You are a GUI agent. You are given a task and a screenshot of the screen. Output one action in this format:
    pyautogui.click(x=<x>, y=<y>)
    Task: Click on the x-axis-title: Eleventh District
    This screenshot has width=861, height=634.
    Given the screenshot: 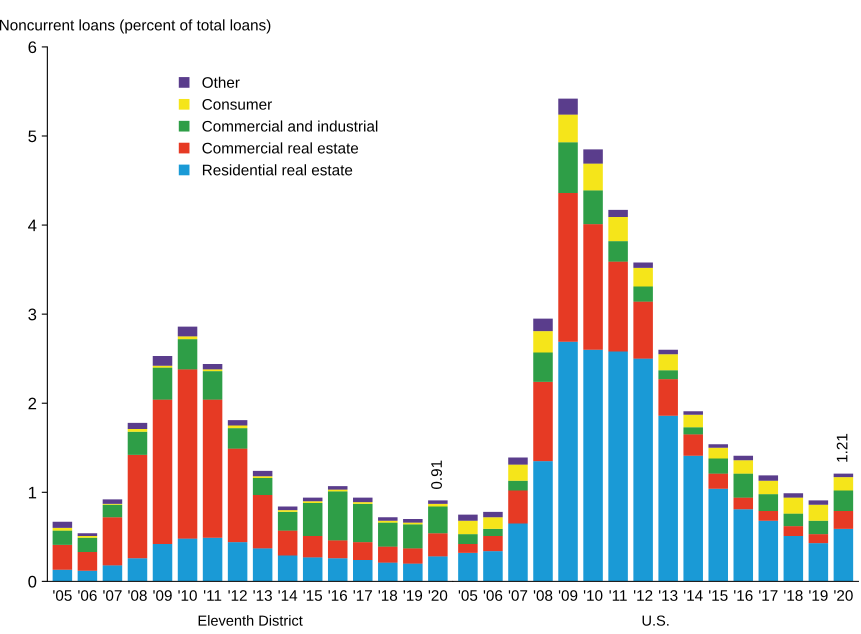 What is the action you would take?
    pyautogui.click(x=250, y=620)
    